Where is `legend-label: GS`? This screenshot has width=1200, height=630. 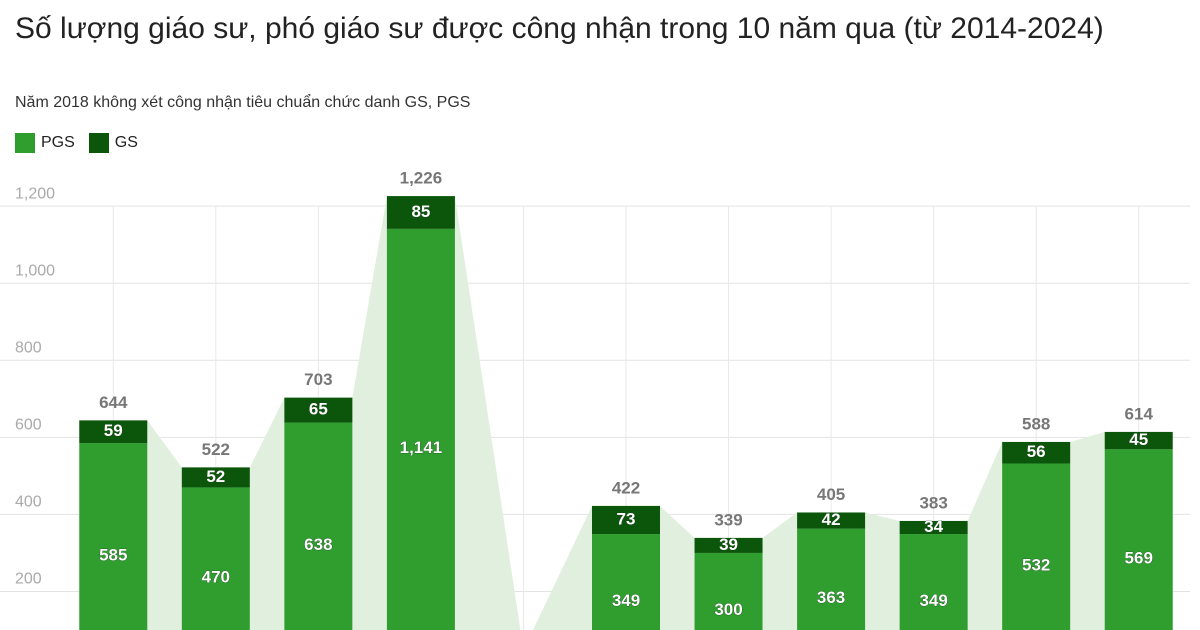
legend-label: GS is located at coordinates (126, 142).